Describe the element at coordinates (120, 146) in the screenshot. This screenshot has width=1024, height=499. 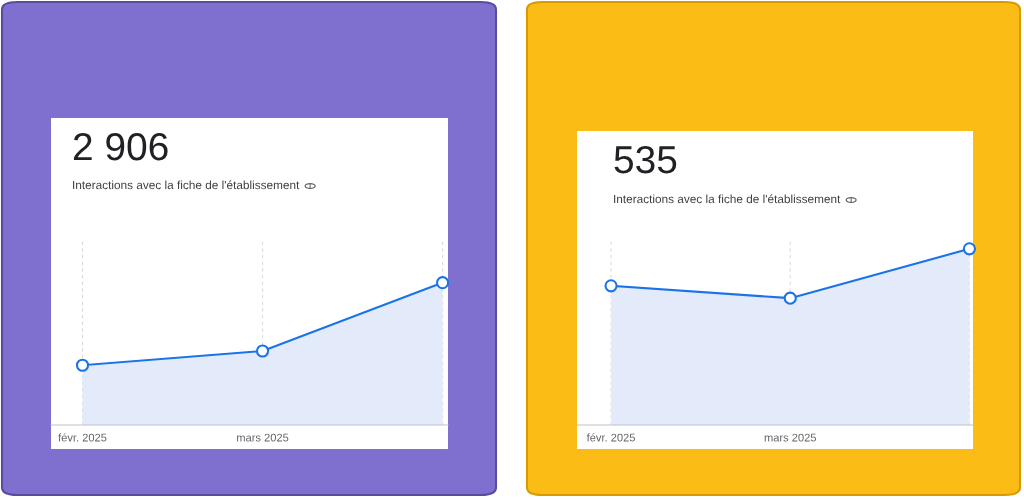
I see `chart-title: 2 906` at that location.